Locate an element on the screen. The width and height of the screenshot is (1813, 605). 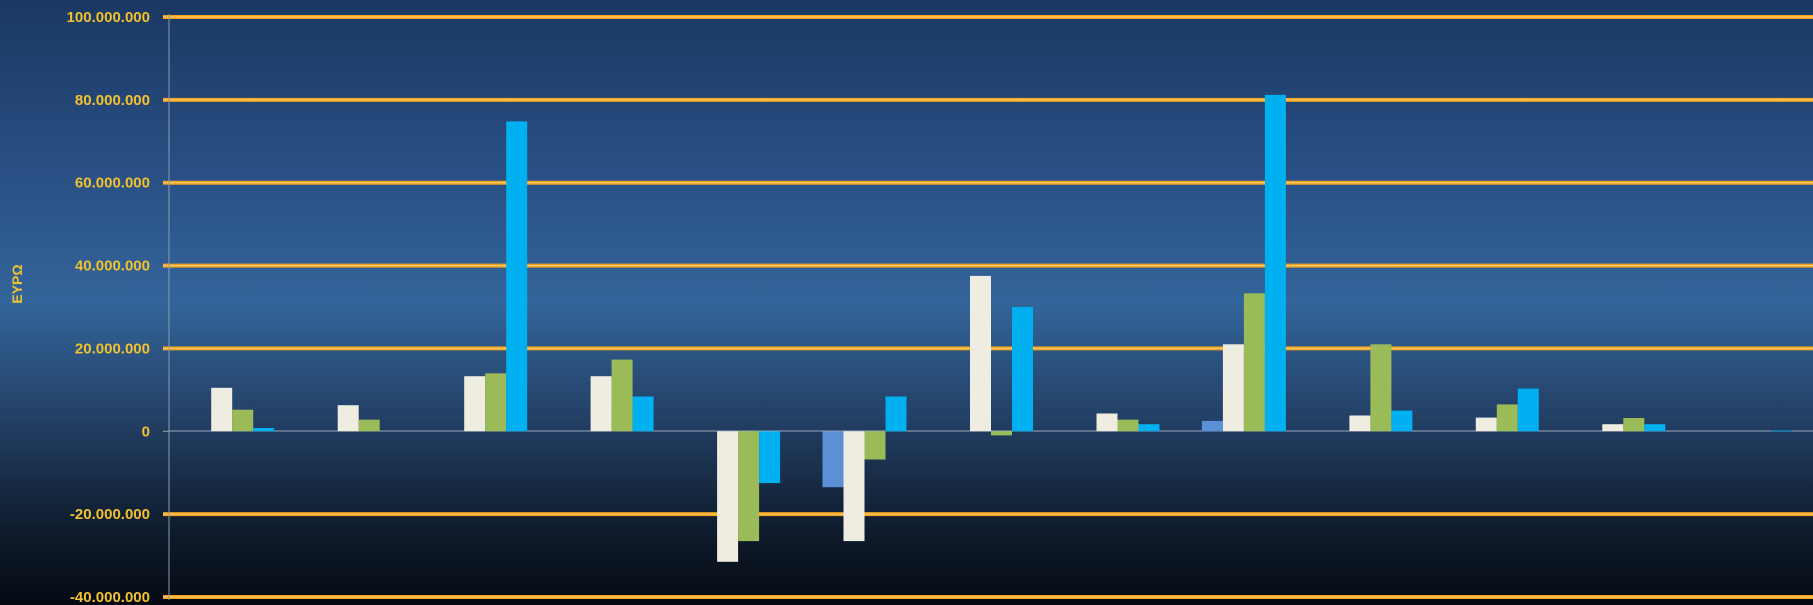
y-tick-label: 0 is located at coordinates (146, 431).